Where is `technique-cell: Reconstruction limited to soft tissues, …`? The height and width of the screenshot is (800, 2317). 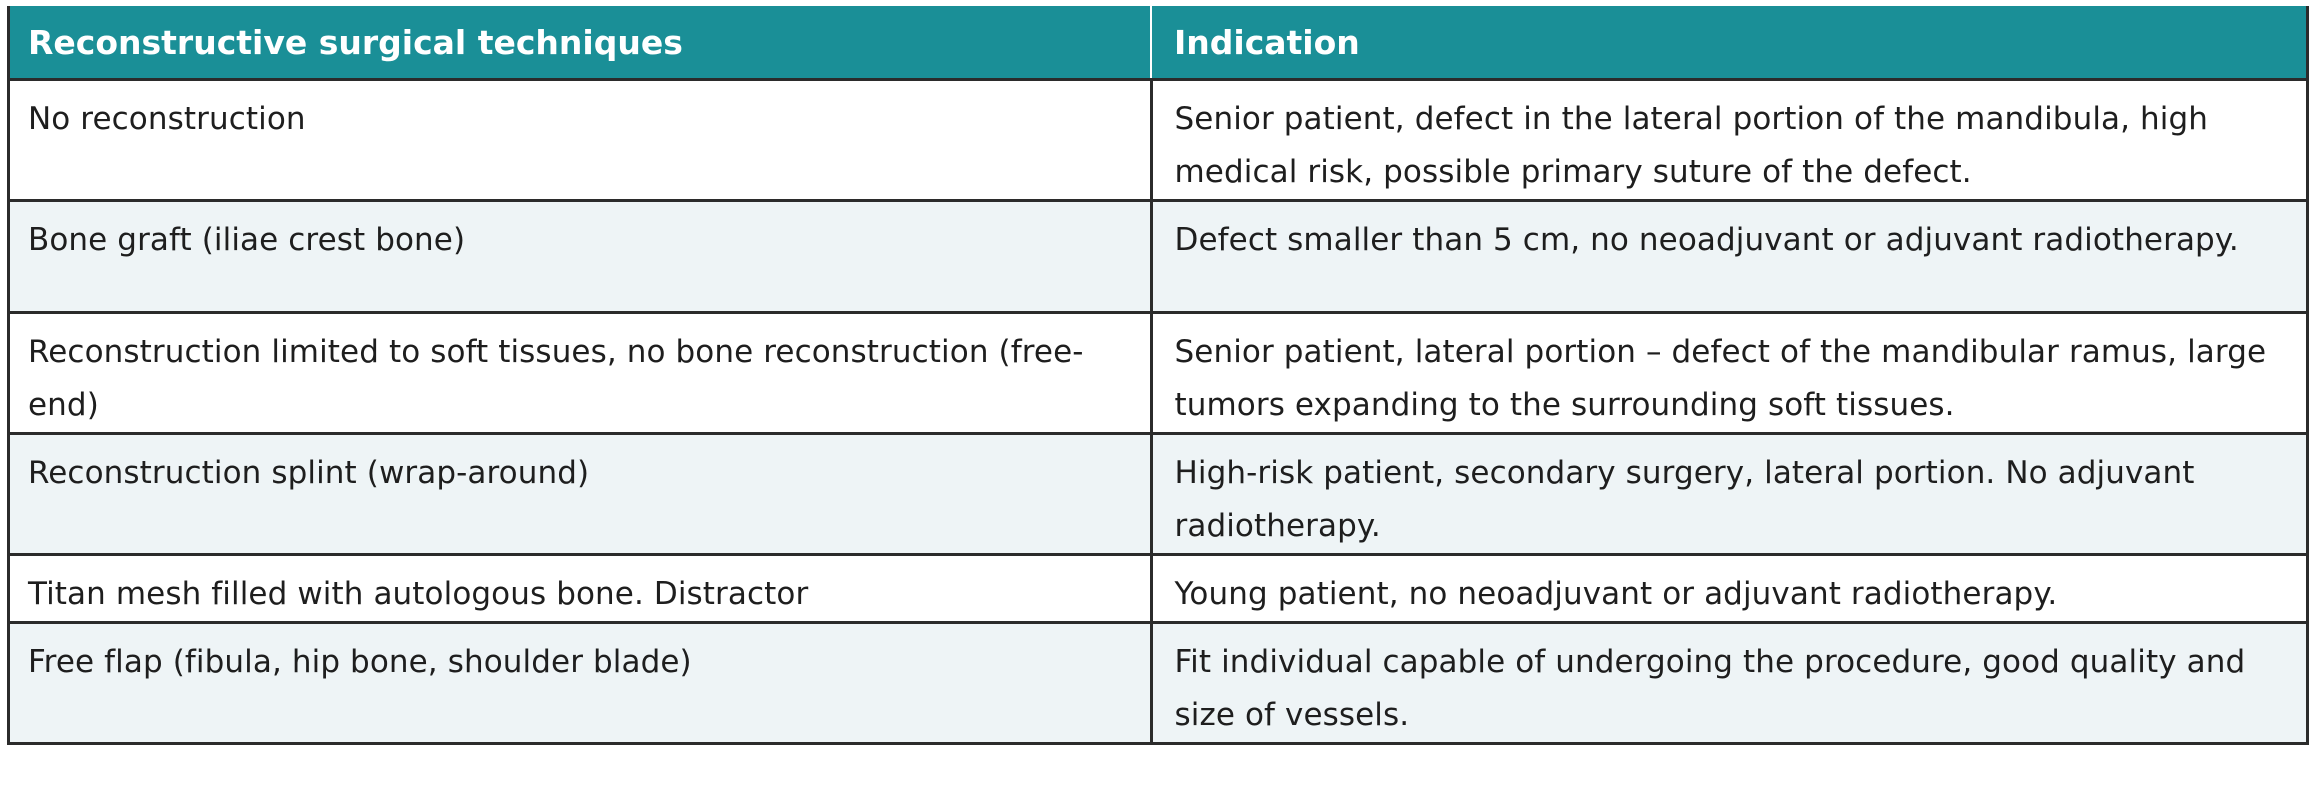 technique-cell: Reconstruction limited to soft tissues, … is located at coordinates (580, 372).